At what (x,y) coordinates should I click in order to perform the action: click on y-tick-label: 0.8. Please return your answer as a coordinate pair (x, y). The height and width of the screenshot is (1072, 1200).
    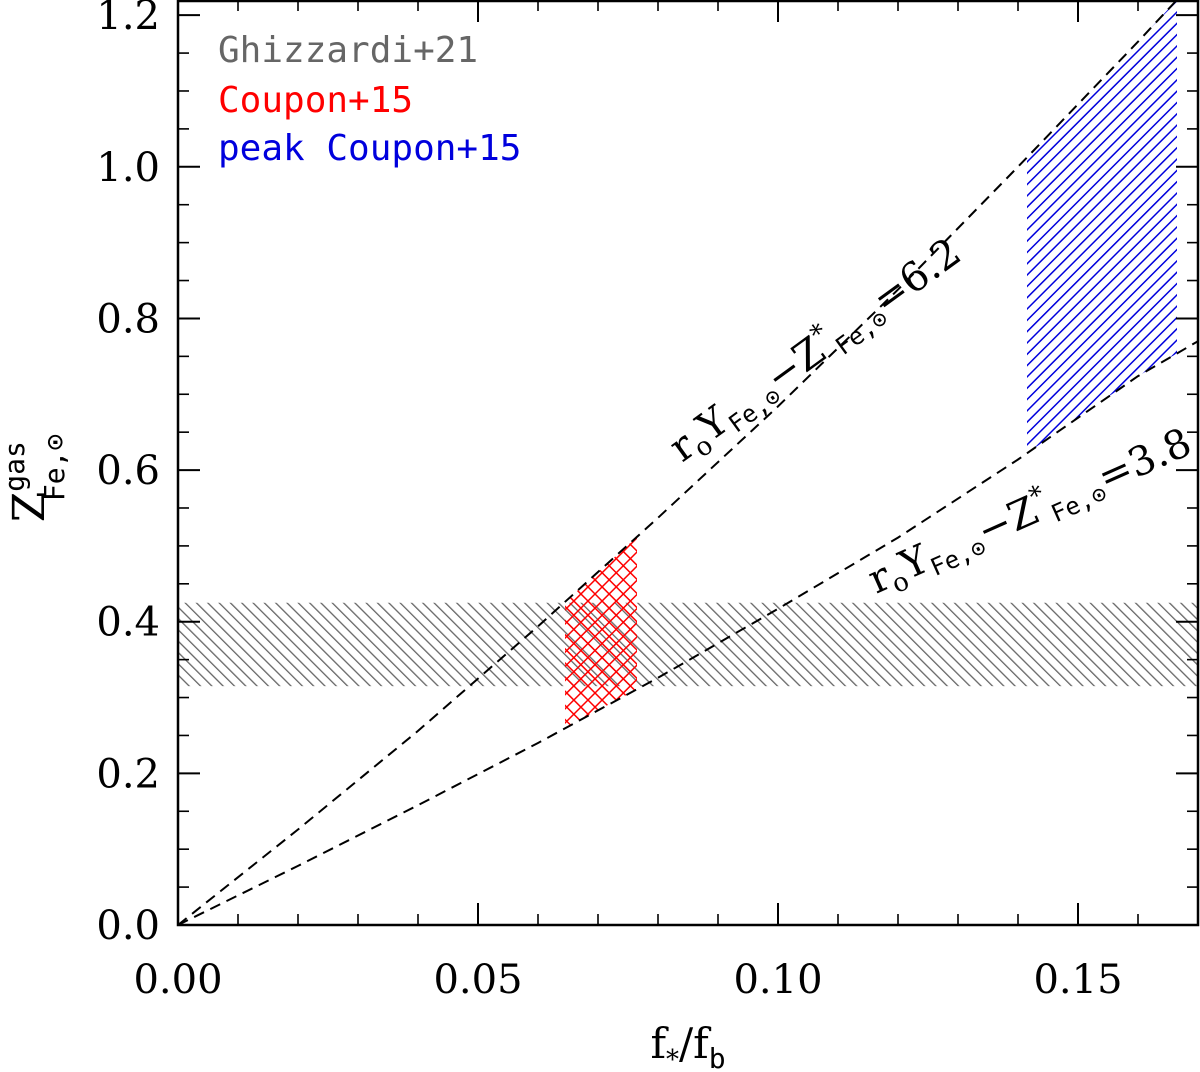
    Looking at the image, I should click on (128, 319).